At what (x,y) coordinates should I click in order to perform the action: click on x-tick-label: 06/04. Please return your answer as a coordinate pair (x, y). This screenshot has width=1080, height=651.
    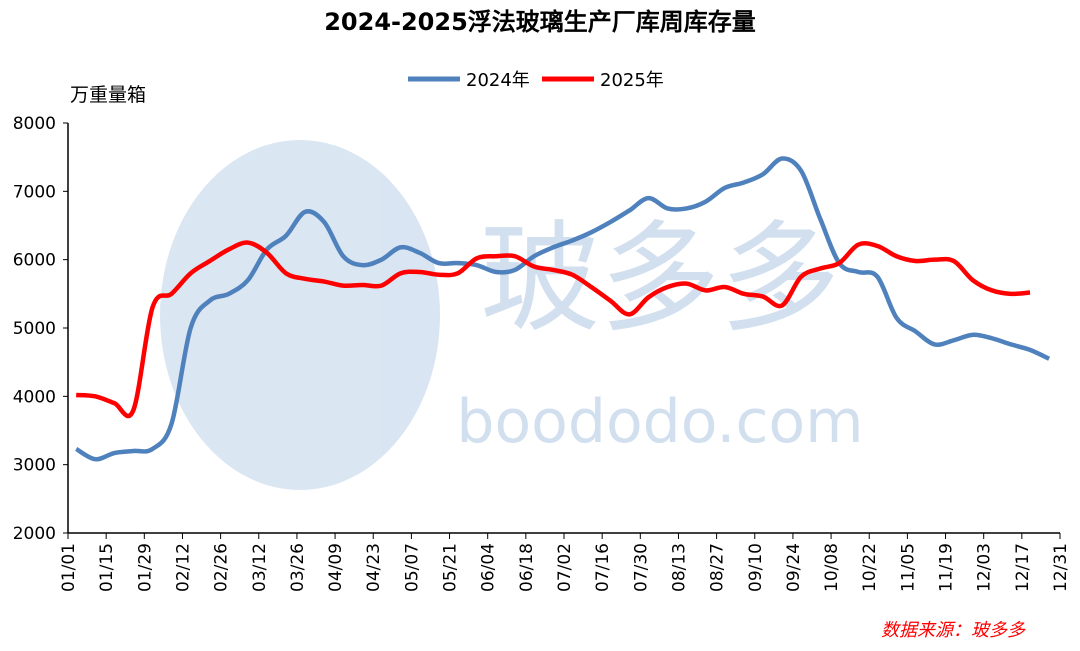
    Looking at the image, I should click on (489, 567).